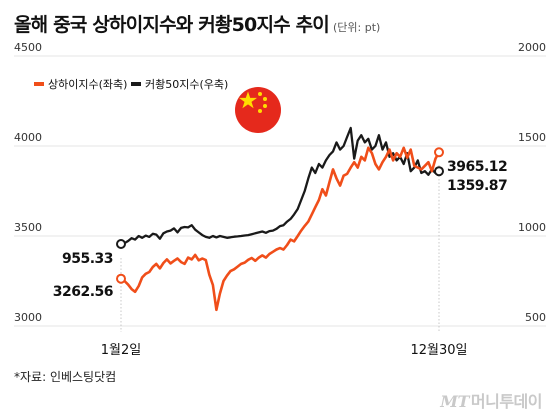 The image size is (560, 420). I want to click on y-right-tick-label: 1500, so click(532, 137).